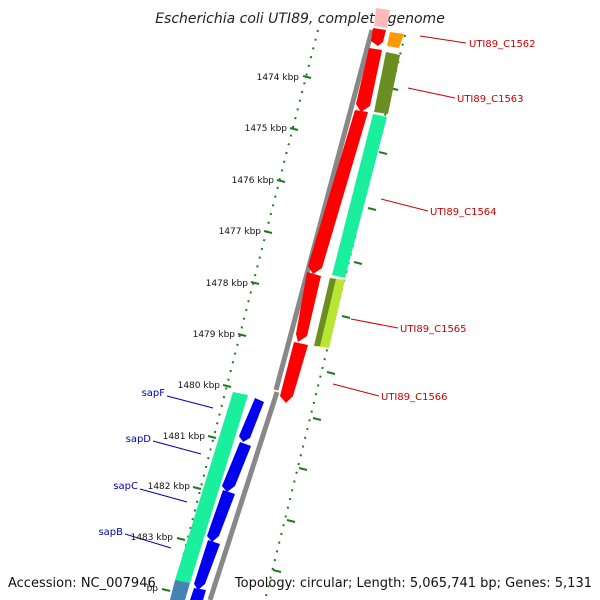 Image resolution: width=600 pixels, height=600 pixels. I want to click on footer-accession: Accession: NC_007946, so click(82, 583).